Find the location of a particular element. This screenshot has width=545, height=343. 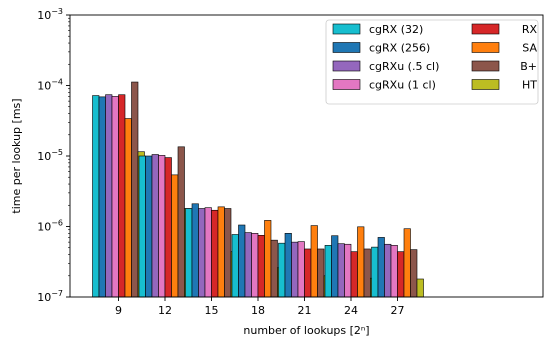

x-tick-label: 18 is located at coordinates (258, 310).